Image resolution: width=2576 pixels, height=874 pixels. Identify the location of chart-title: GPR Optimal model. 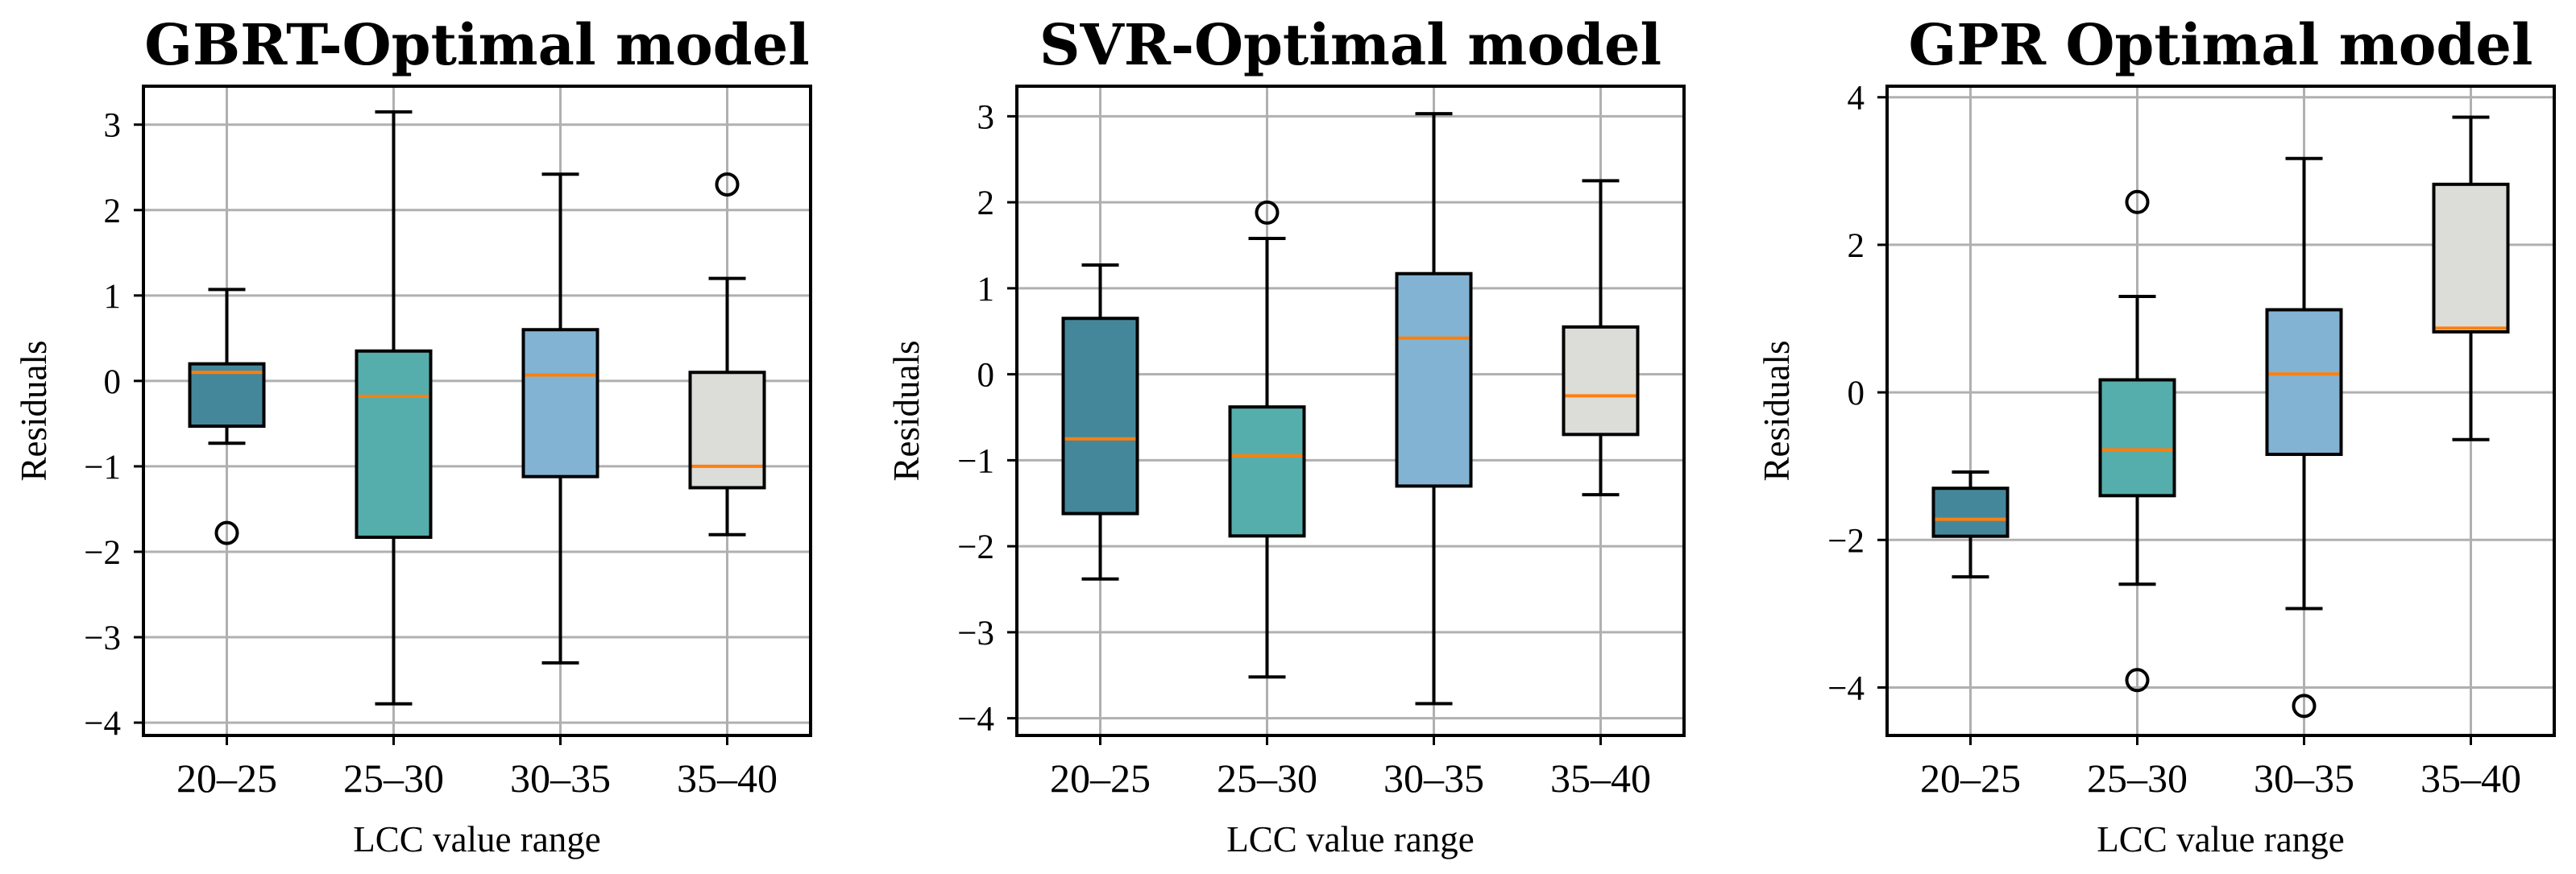
(2220, 45).